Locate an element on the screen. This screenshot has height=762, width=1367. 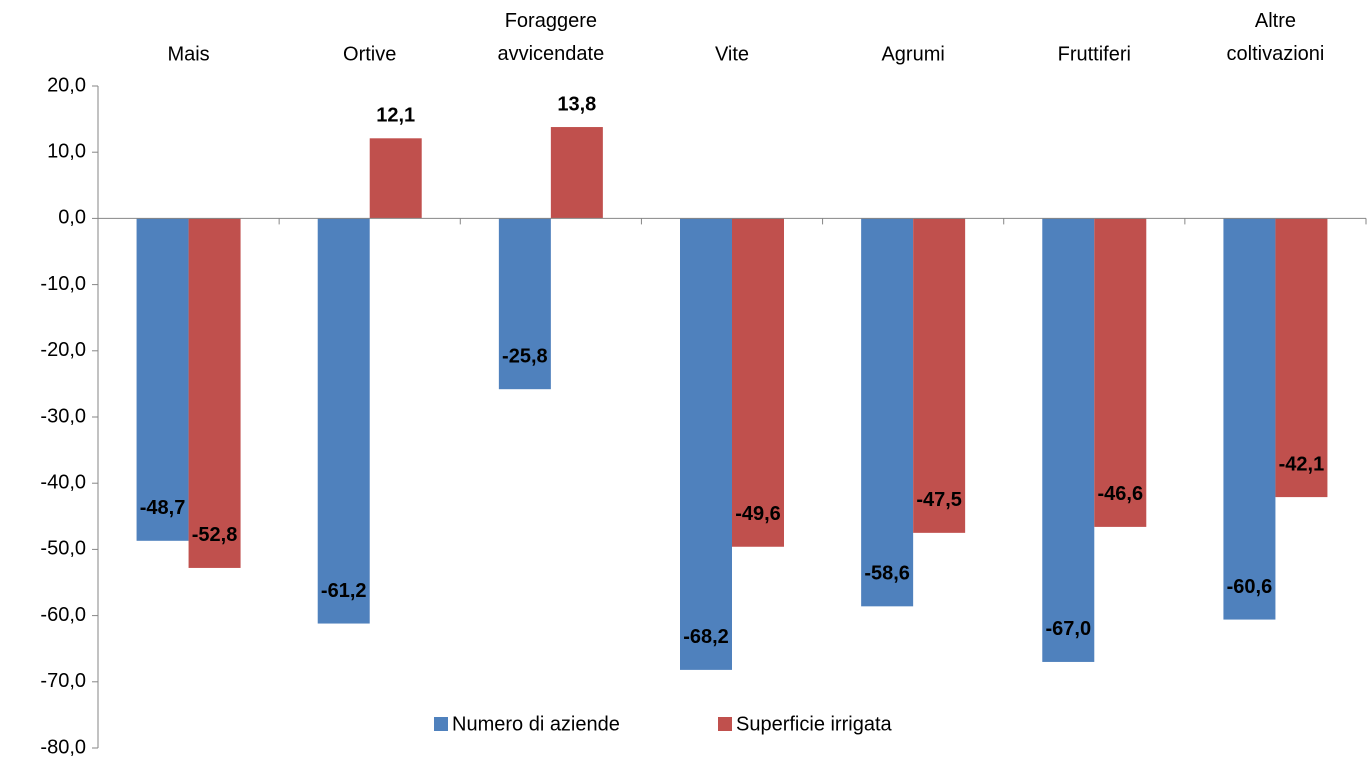
y-tick-label: -50,0 is located at coordinates (63, 549).